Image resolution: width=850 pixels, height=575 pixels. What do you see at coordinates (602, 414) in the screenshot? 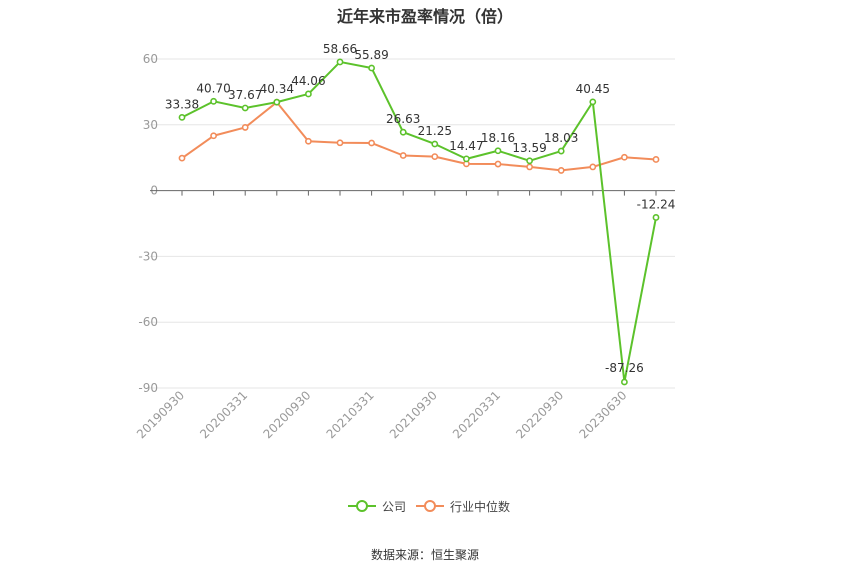
I see `x-tick-label: 20230630` at bounding box center [602, 414].